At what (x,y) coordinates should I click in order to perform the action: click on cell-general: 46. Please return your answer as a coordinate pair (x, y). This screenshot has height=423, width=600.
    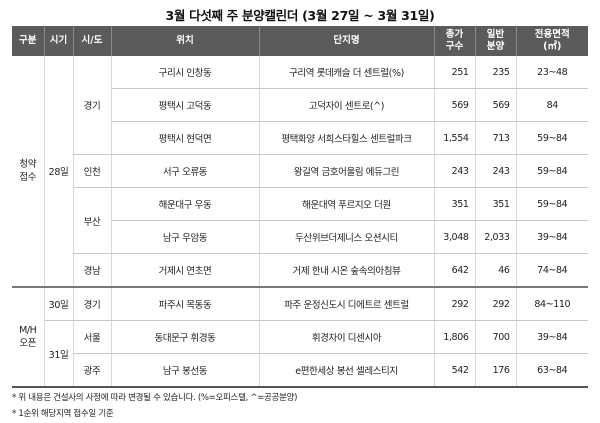
    Looking at the image, I should click on (495, 270).